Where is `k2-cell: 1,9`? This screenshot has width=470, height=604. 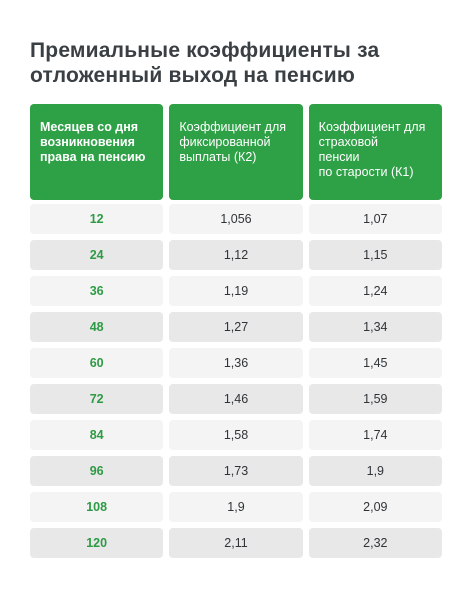
k2-cell: 1,9 is located at coordinates (236, 507).